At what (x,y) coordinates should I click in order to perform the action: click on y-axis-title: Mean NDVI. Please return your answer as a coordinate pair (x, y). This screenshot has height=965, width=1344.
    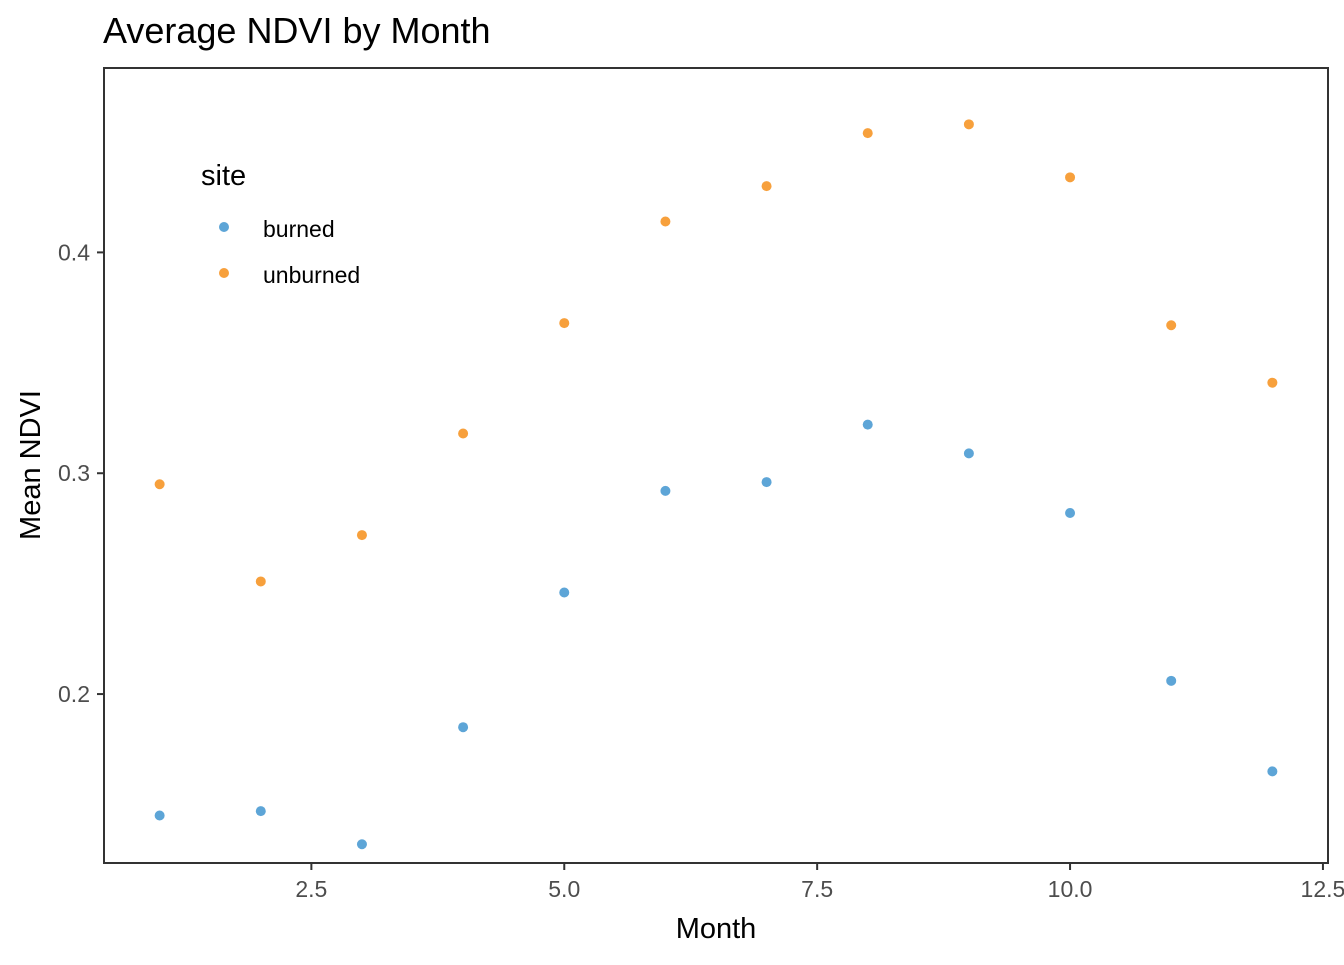
    Looking at the image, I should click on (31, 465).